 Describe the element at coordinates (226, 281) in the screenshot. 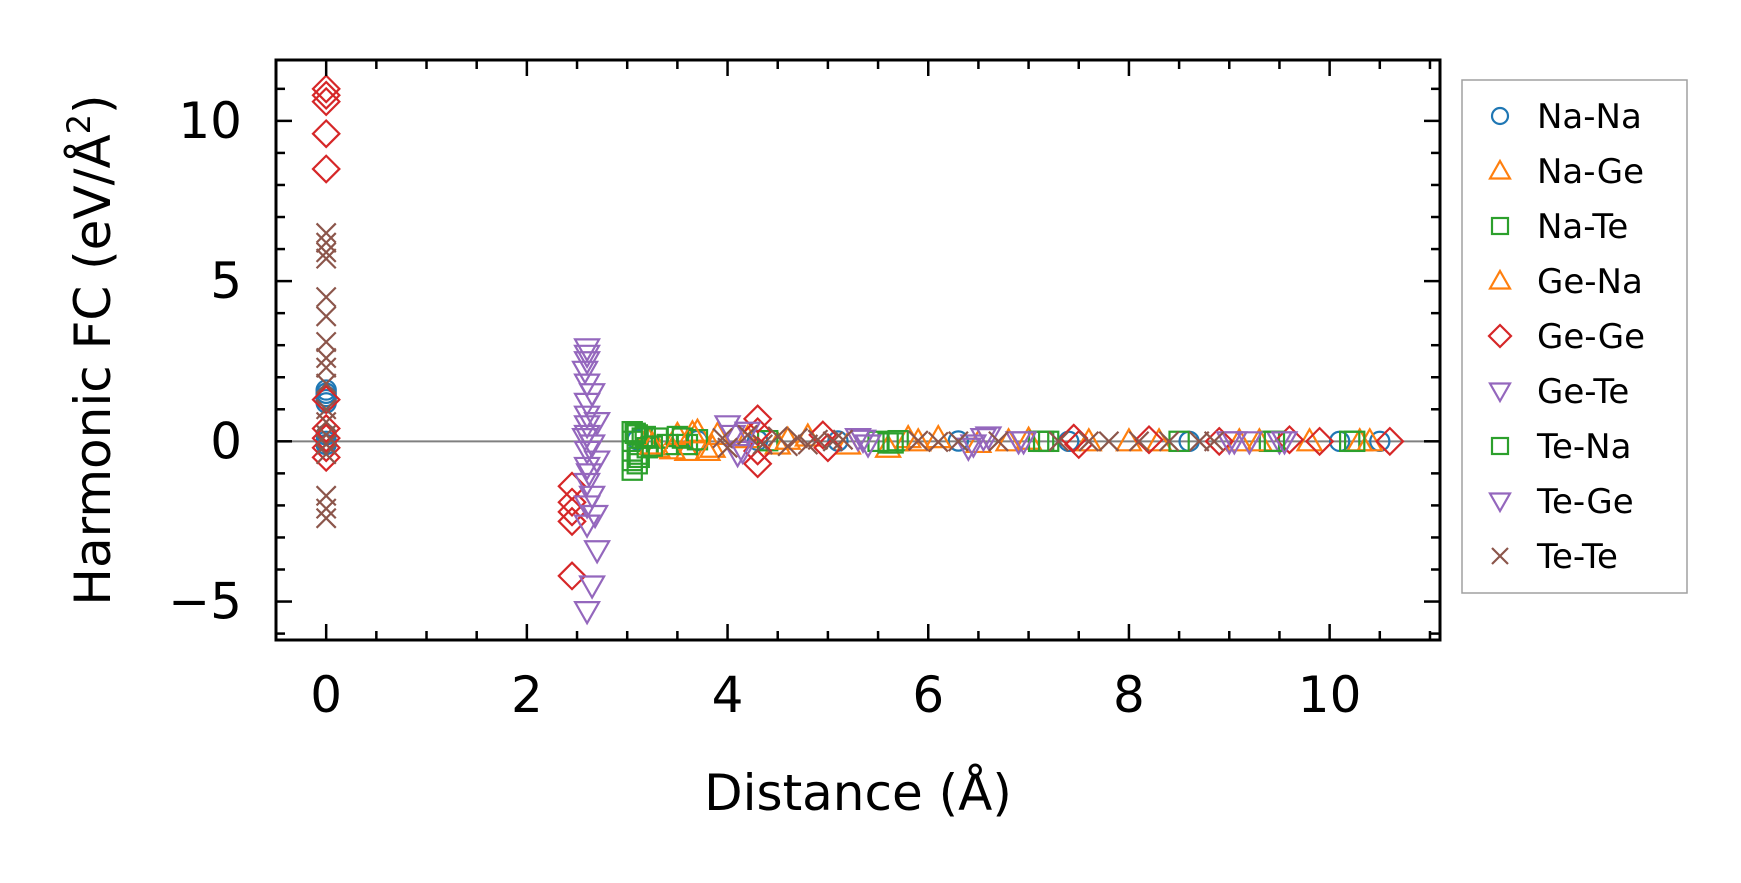

I see `y-tick-label: 5` at that location.